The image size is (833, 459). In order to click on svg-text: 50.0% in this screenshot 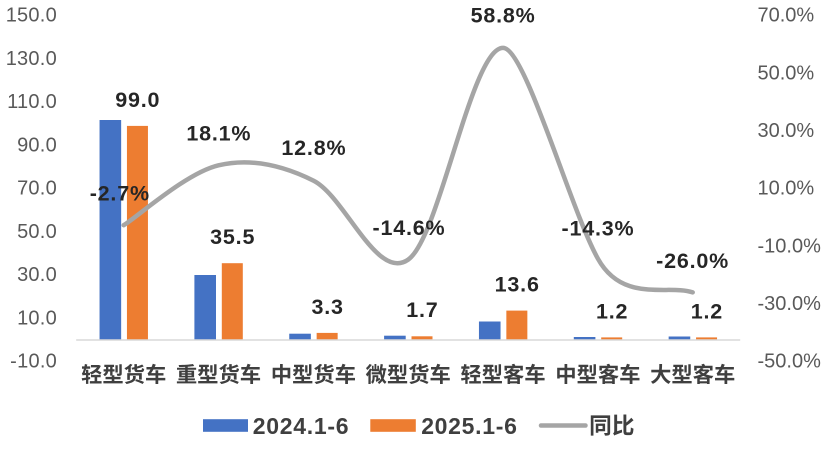, I will do `click(786, 73)`.